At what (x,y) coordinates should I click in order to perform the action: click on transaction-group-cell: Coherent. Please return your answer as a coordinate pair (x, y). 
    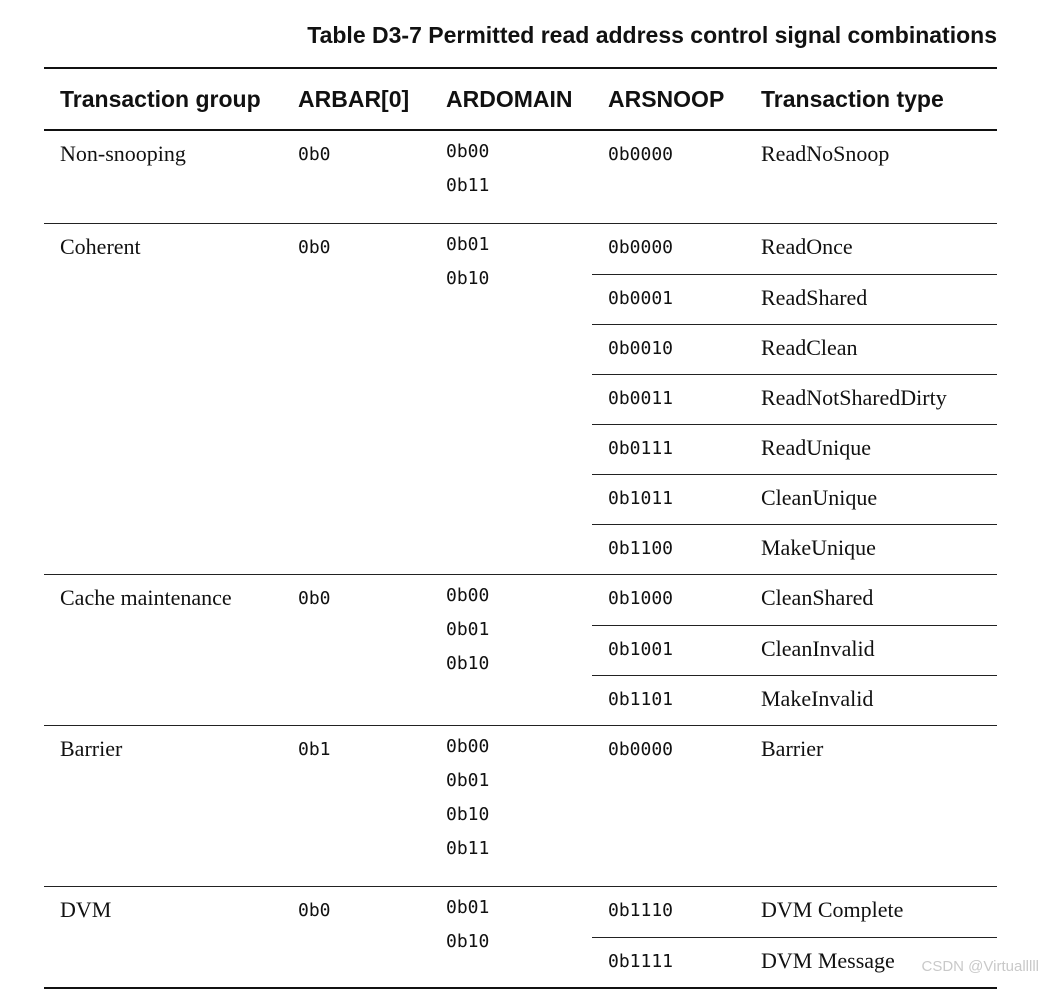
    Looking at the image, I should click on (100, 246).